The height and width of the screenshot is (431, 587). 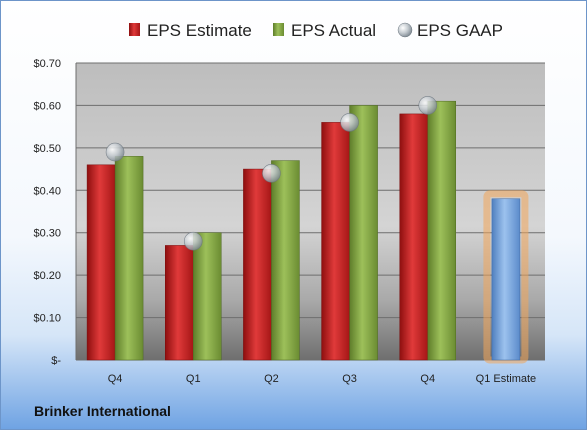 What do you see at coordinates (278, 29) in the screenshot?
I see `legend-actual-swatch` at bounding box center [278, 29].